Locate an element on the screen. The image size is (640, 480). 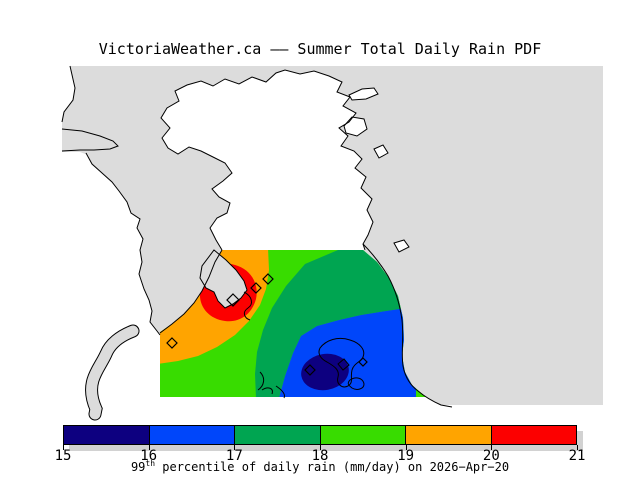
caption-number: 99 is located at coordinates (138, 467).